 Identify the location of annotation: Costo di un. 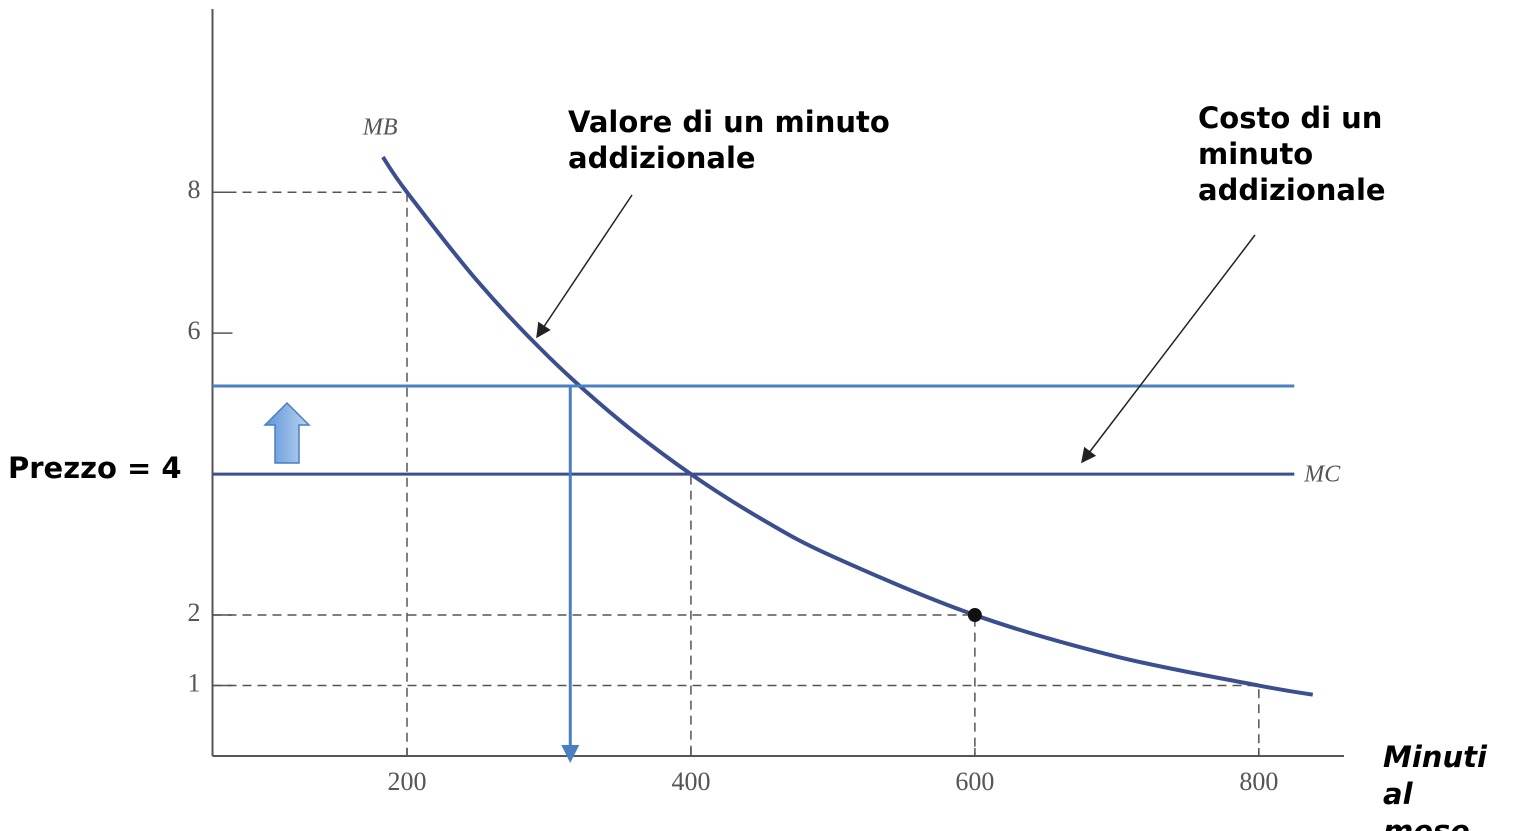
(1290, 118).